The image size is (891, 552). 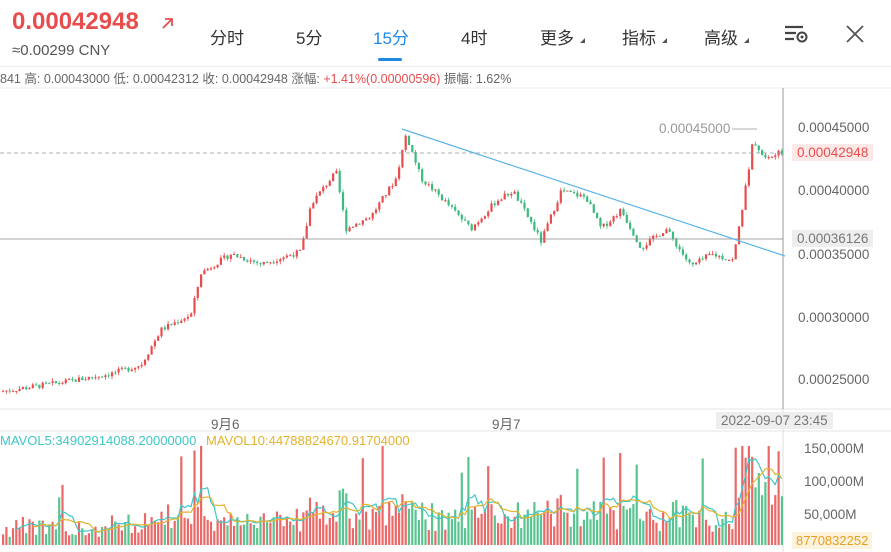 I want to click on high-marker-label: 0.00045000, so click(x=695, y=128).